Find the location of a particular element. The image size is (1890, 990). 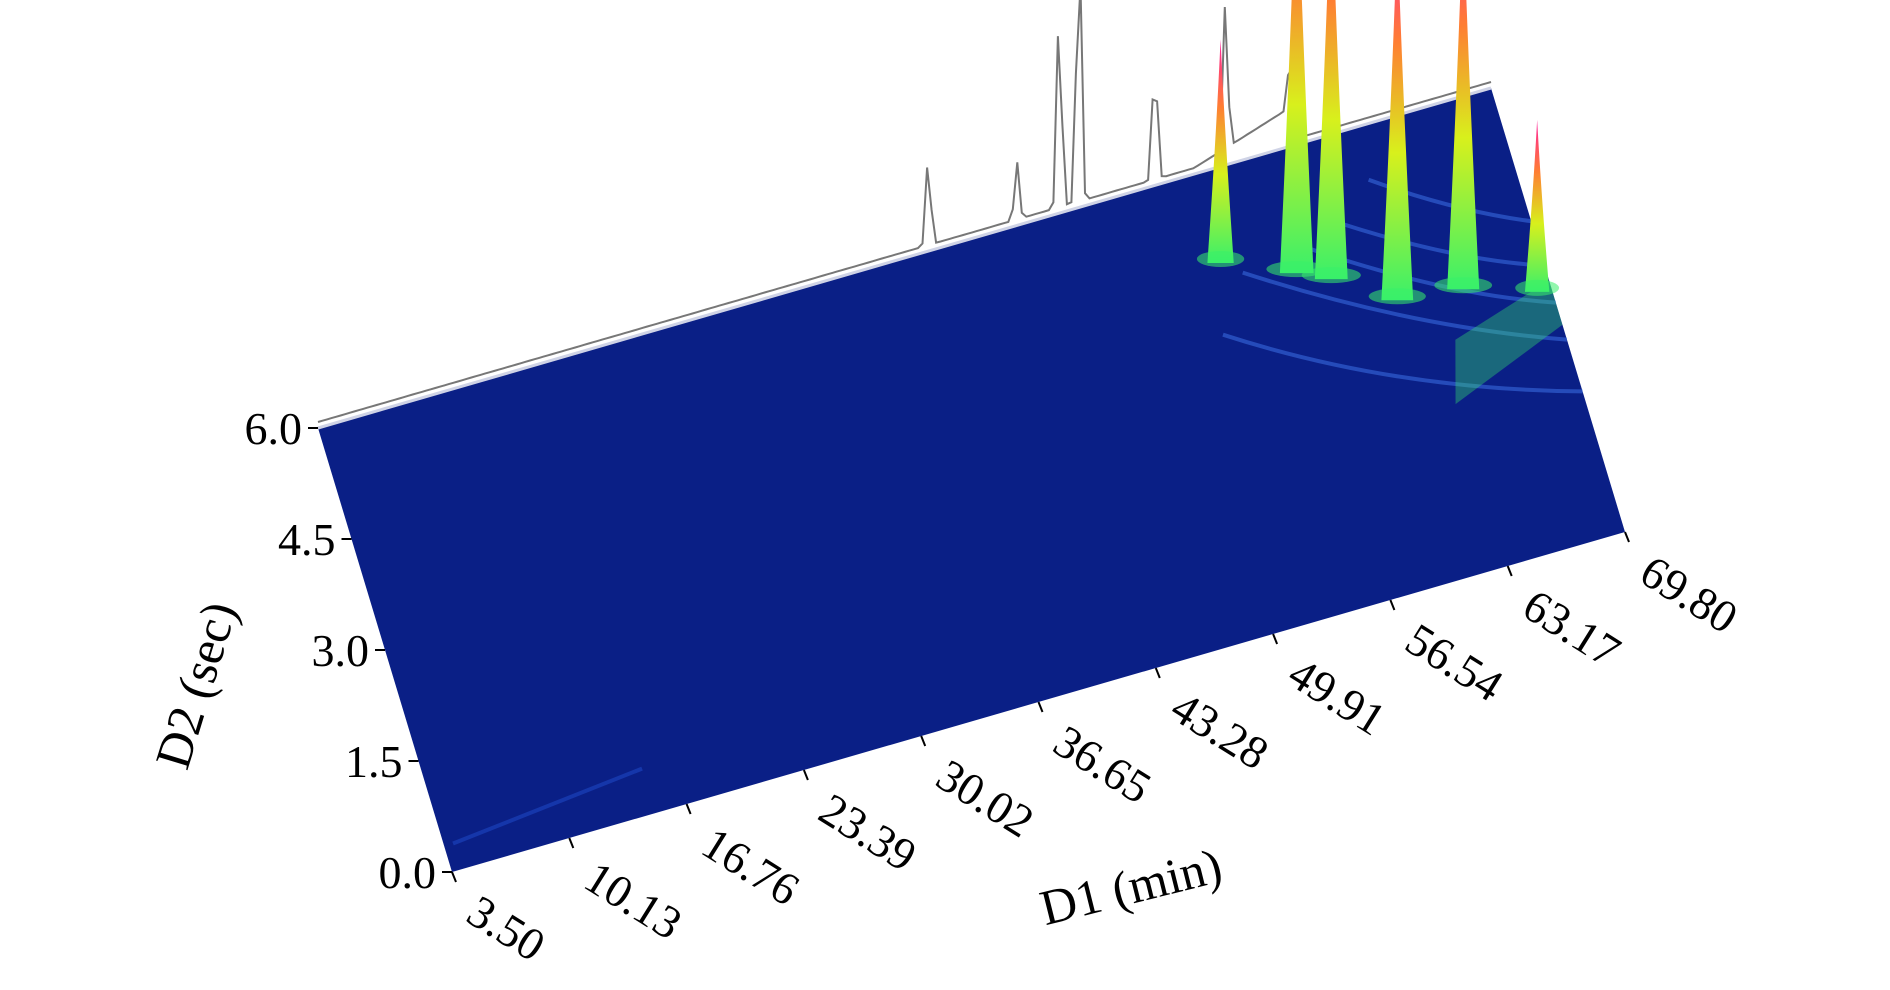

y-tick-label: 3.0 is located at coordinates (341, 650).